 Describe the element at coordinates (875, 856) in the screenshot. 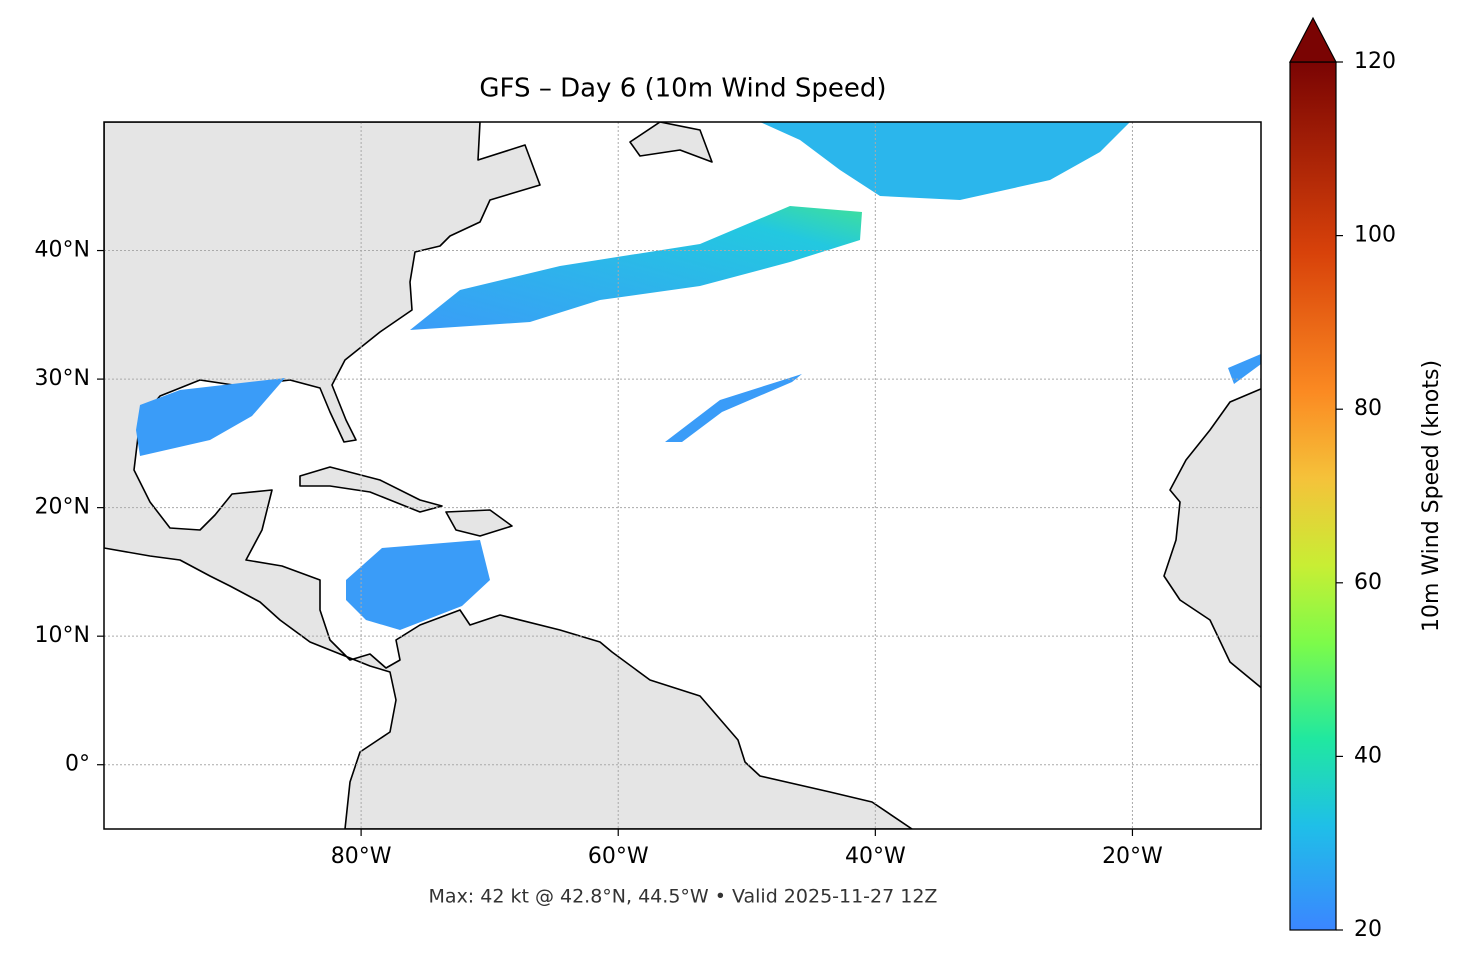

I see `x-tick-label: 40°W` at that location.